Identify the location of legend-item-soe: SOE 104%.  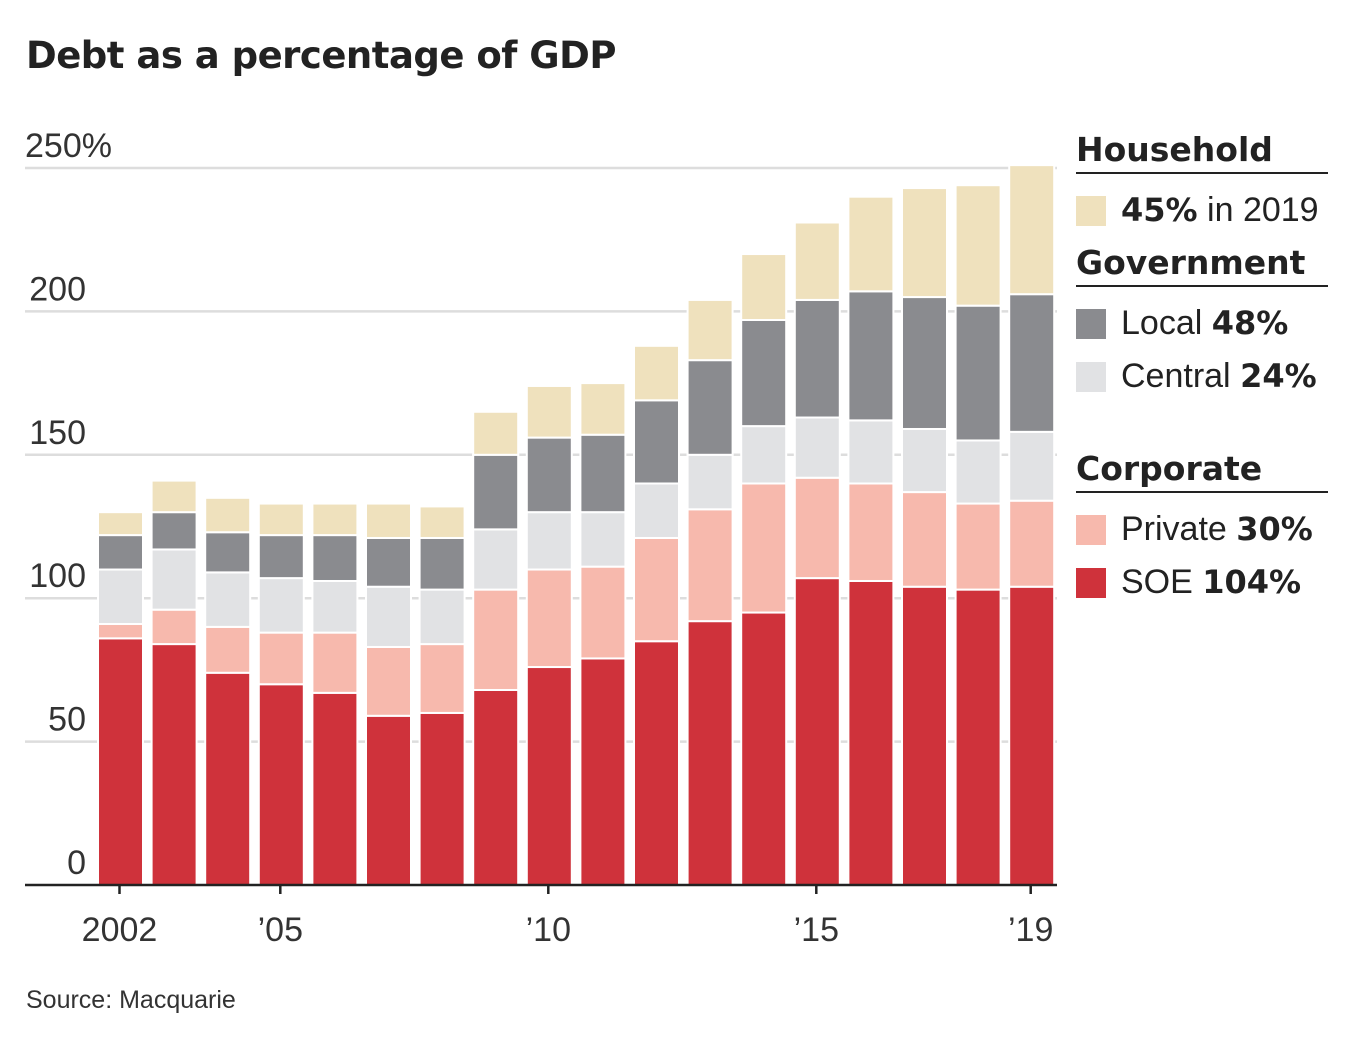
(1206, 582).